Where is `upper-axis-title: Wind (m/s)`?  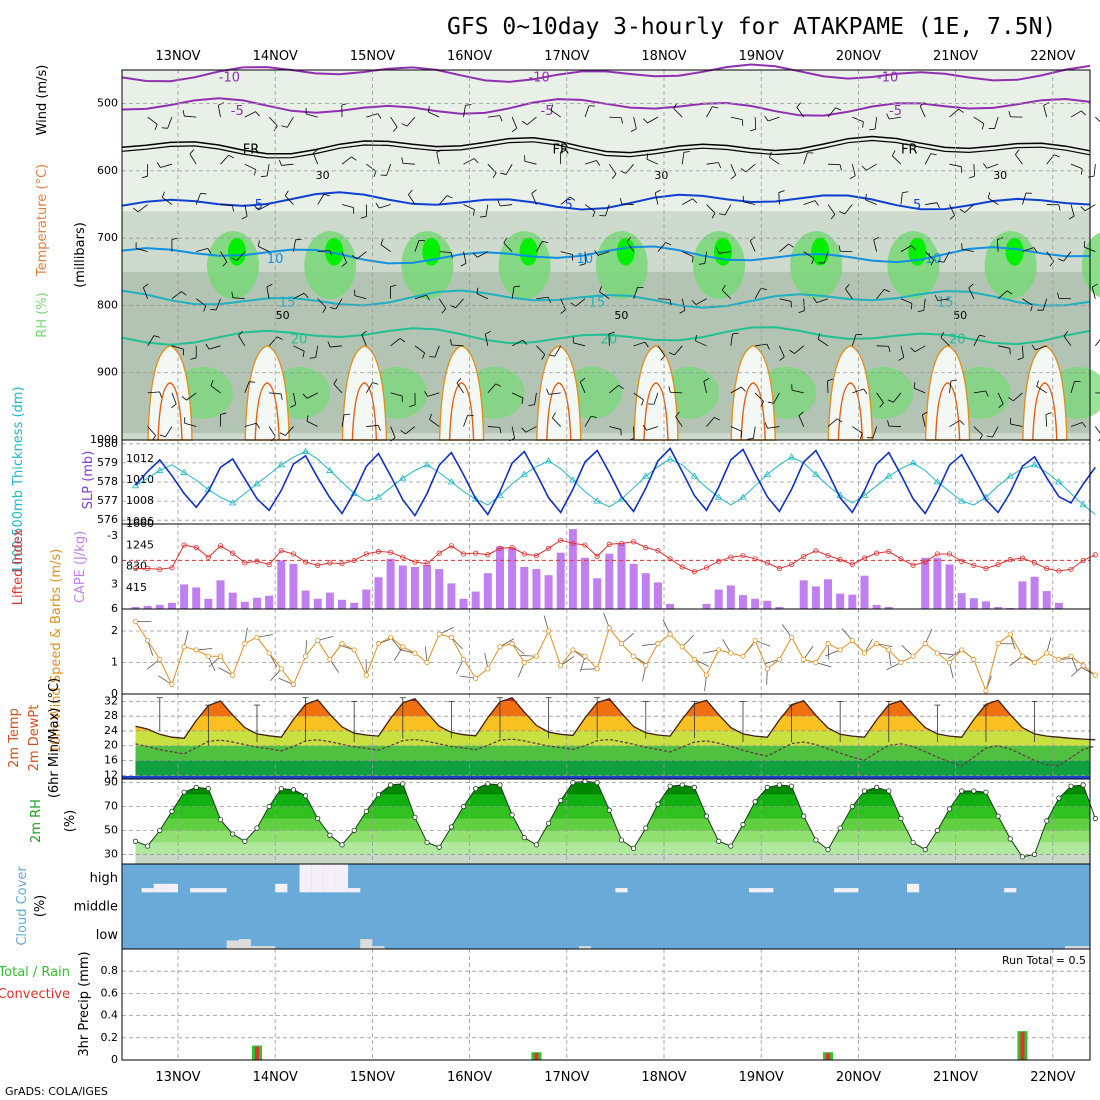
upper-axis-title: Wind (m/s) is located at coordinates (42, 100).